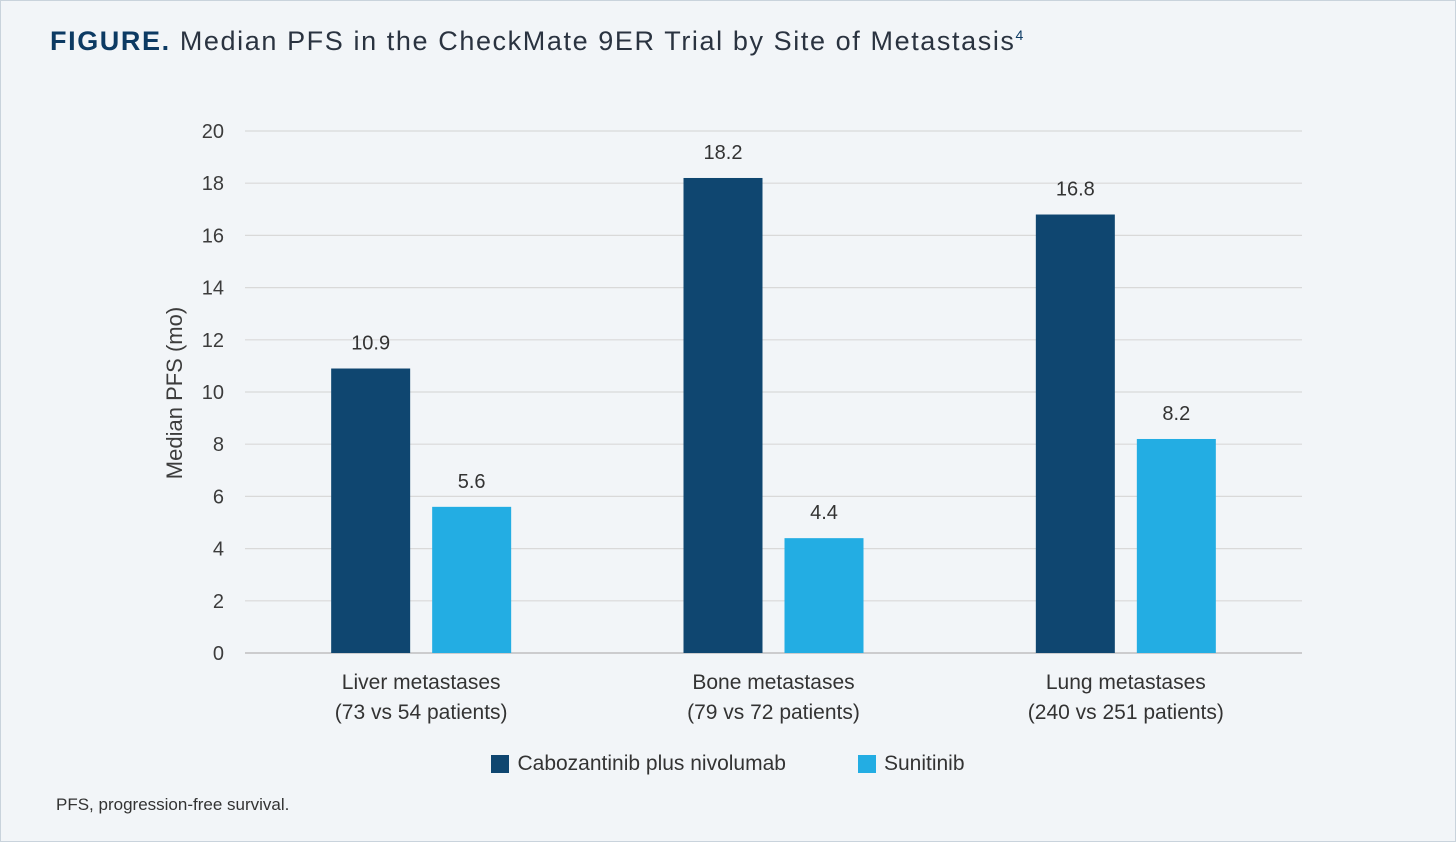 This screenshot has width=1456, height=842. Describe the element at coordinates (218, 550) in the screenshot. I see `y-tick-label: 4` at that location.